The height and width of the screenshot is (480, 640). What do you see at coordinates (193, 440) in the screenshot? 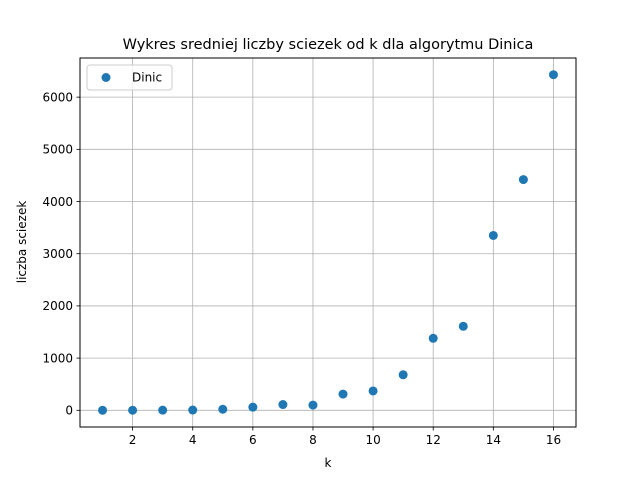
I see `x-tick-label: 4` at bounding box center [193, 440].